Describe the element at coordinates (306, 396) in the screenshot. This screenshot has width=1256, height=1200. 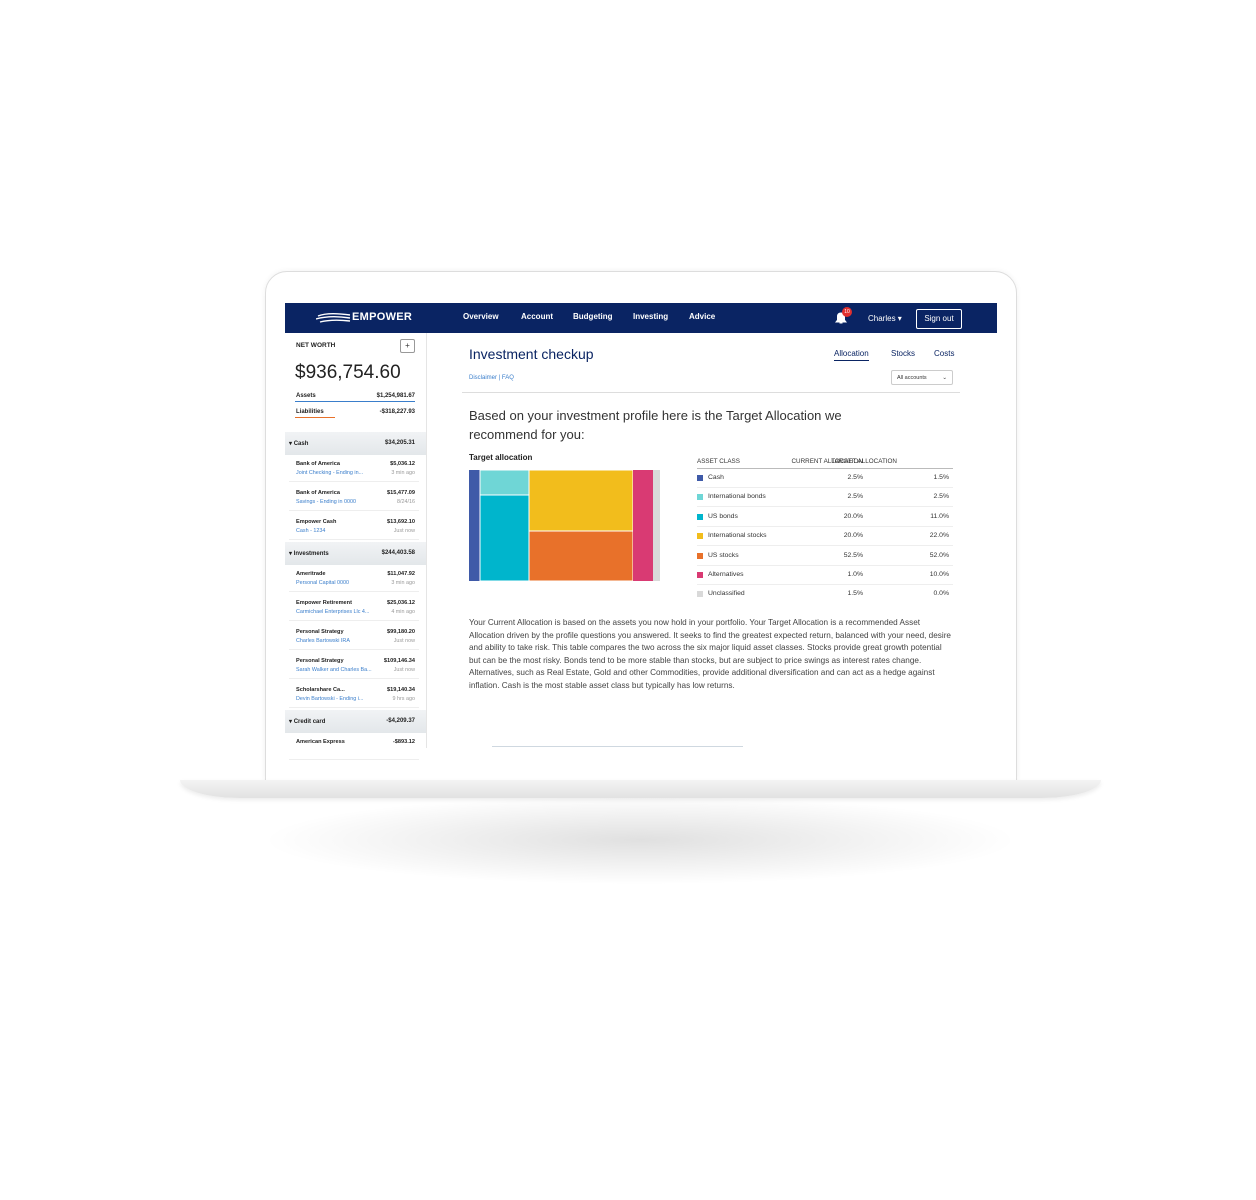
I see `assets-label: Assets` at that location.